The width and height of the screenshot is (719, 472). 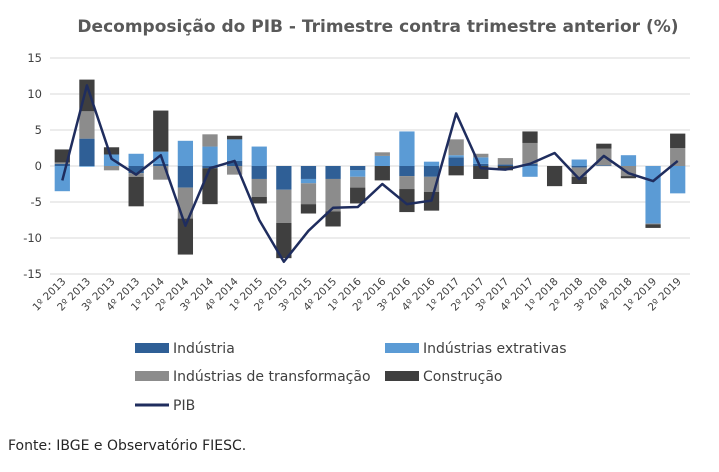 What do you see at coordinates (34, 58) in the screenshot?
I see `y-tick-label: 15` at bounding box center [34, 58].